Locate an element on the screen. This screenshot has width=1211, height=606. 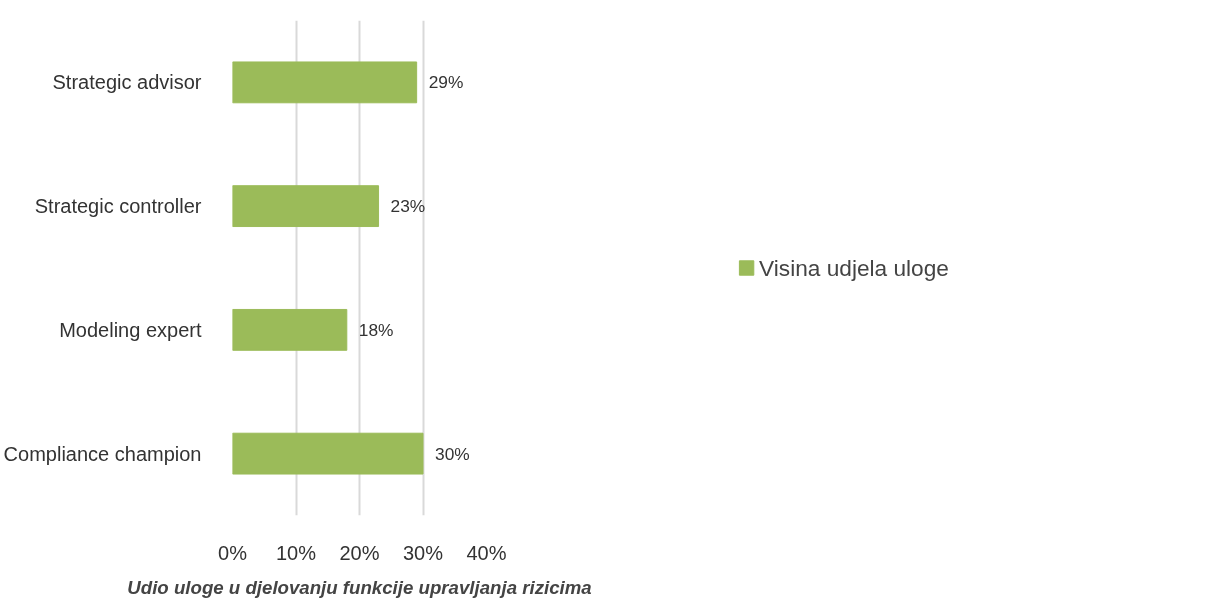
x-axis-title: Udio uloge u djelovanju funkcije upravljanja rizicima is located at coordinates (359, 587).